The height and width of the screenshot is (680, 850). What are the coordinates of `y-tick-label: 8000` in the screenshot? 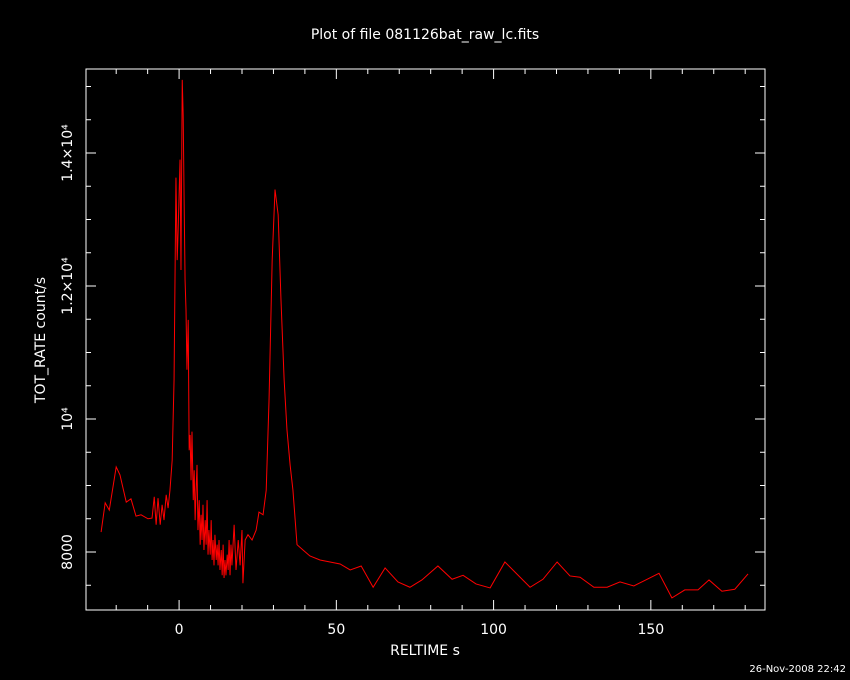 It's located at (68, 552).